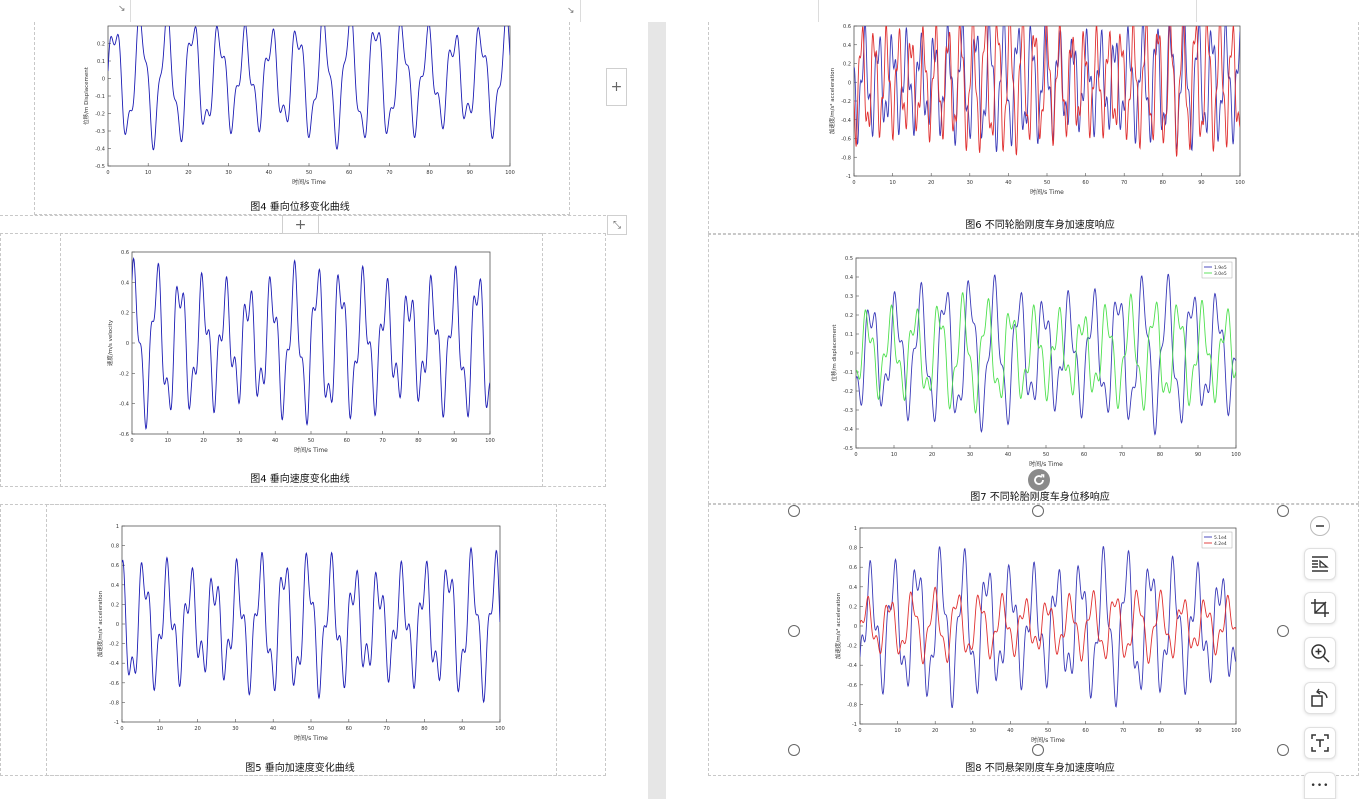 Image resolution: width=1359 pixels, height=799 pixels. I want to click on rotate-handle, so click(1039, 480).